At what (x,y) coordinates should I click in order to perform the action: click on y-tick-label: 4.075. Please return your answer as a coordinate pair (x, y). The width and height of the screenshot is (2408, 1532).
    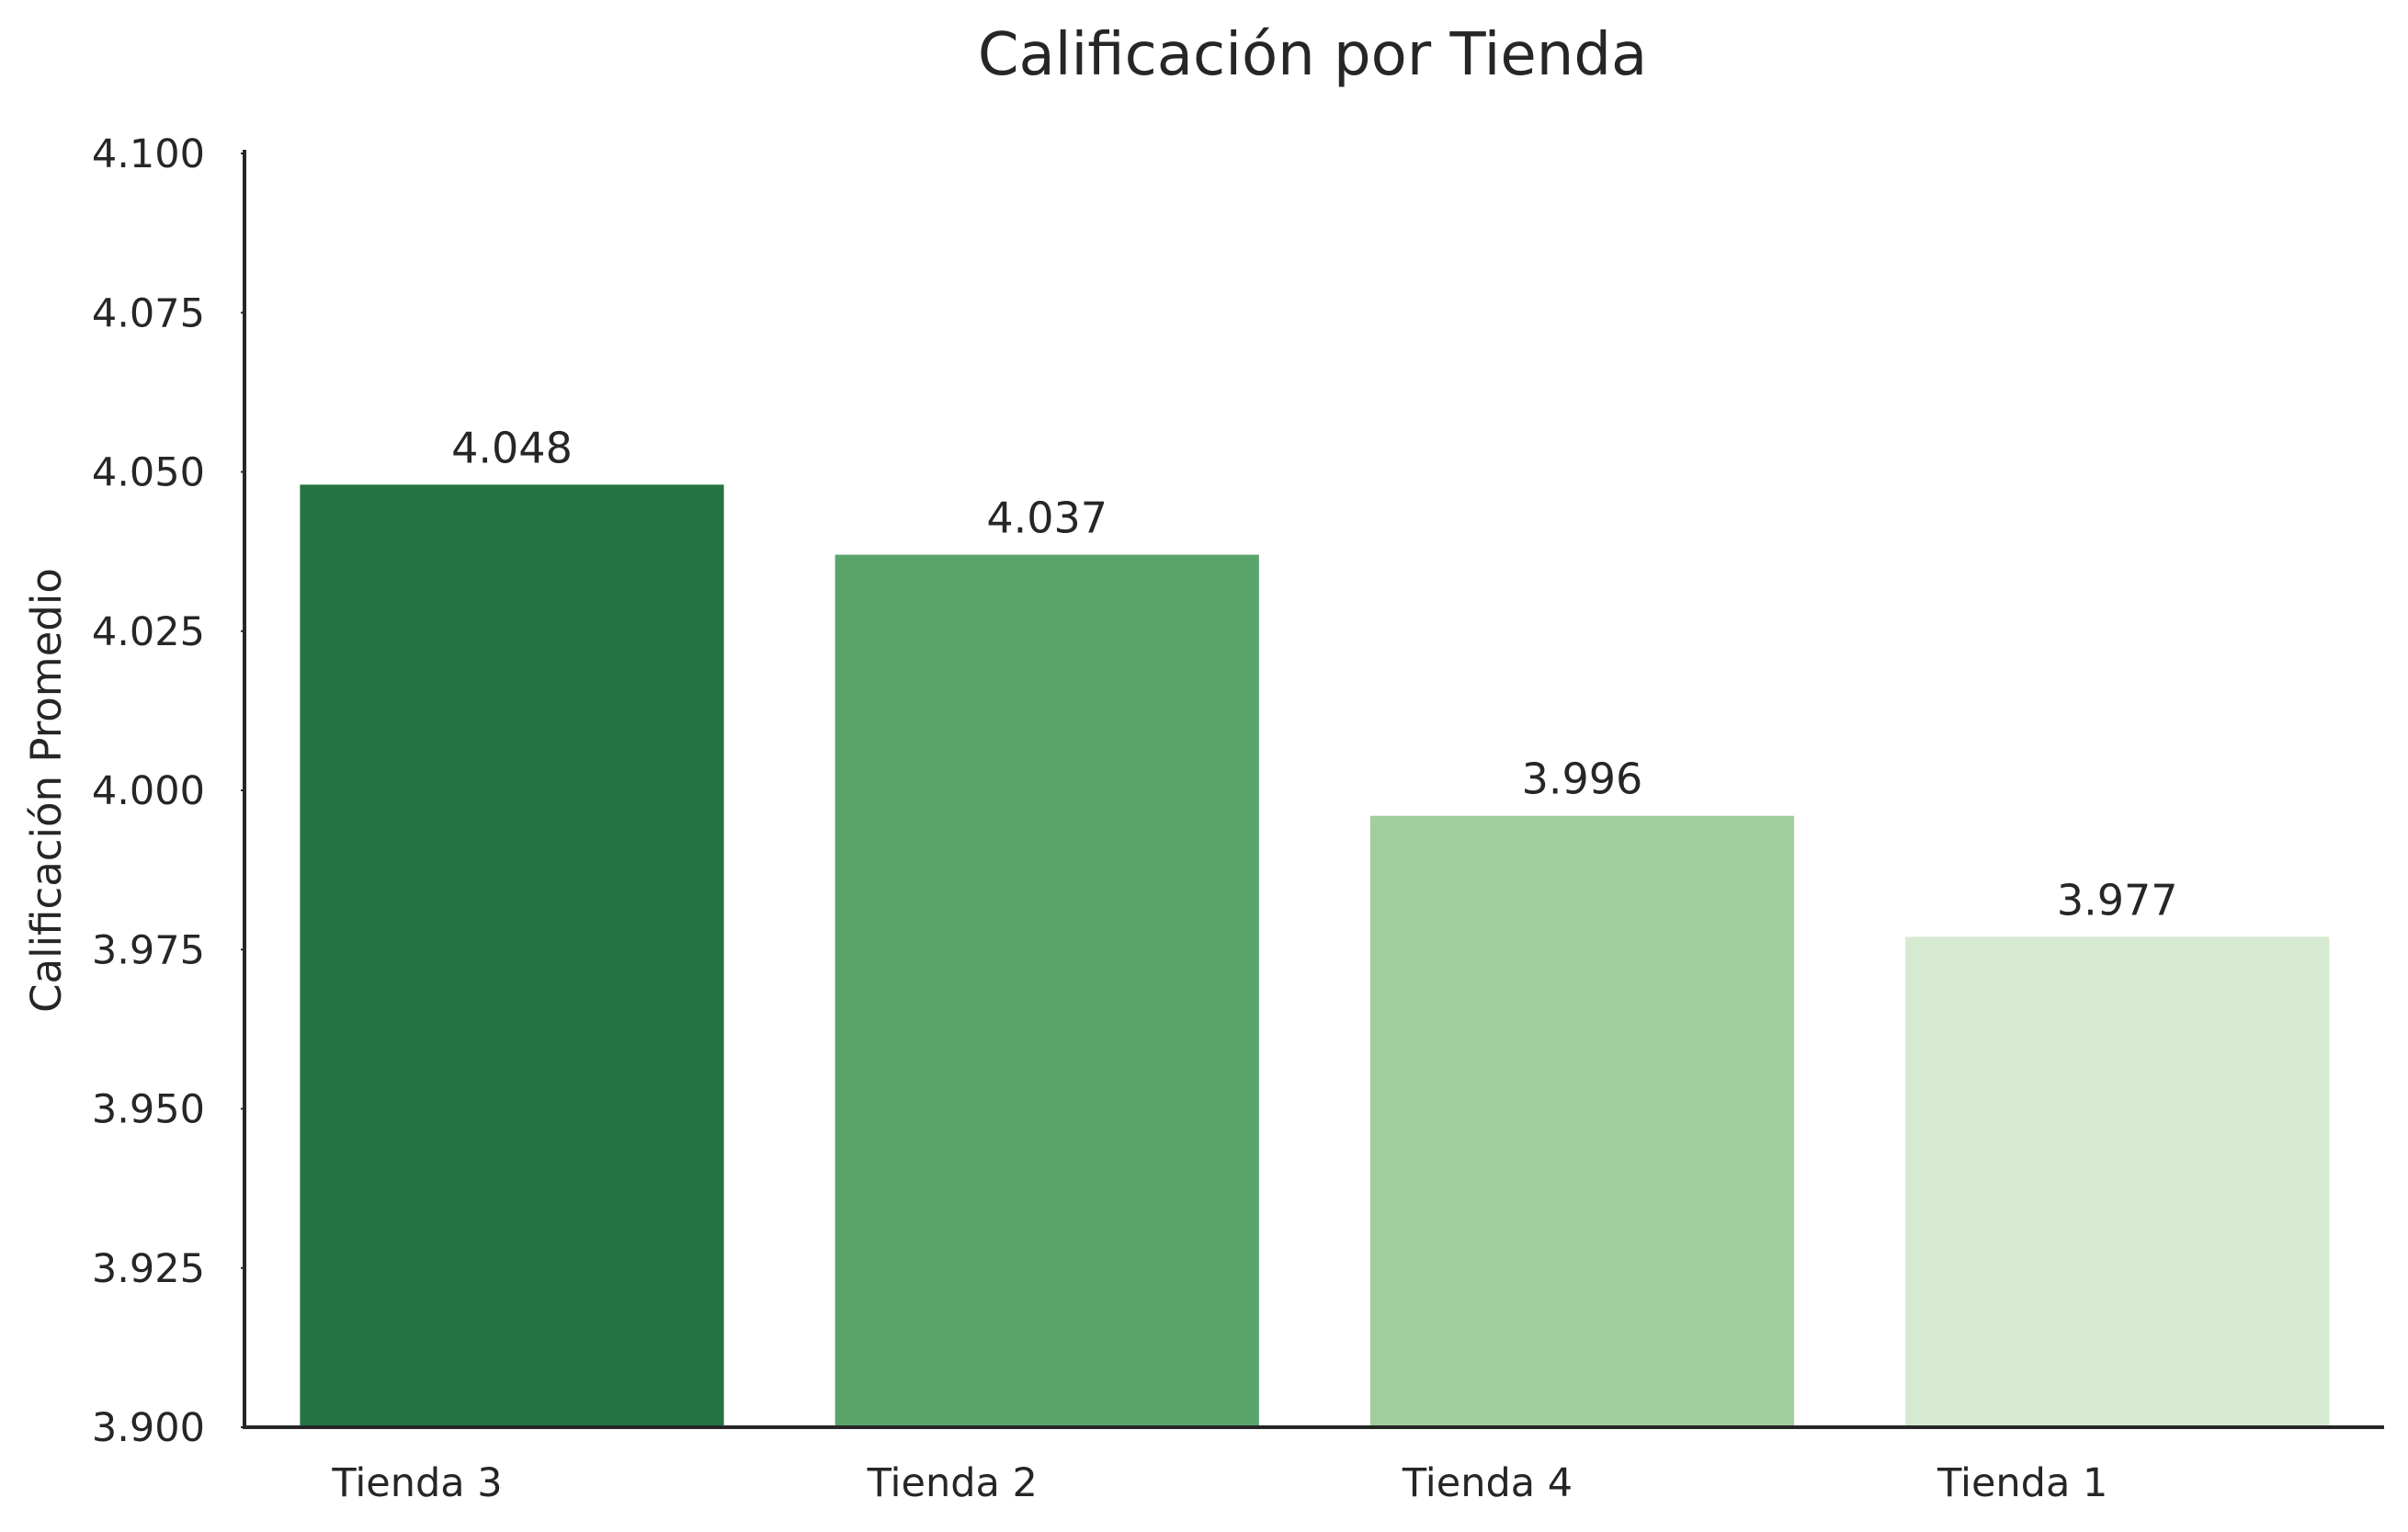
    Looking at the image, I should click on (148, 313).